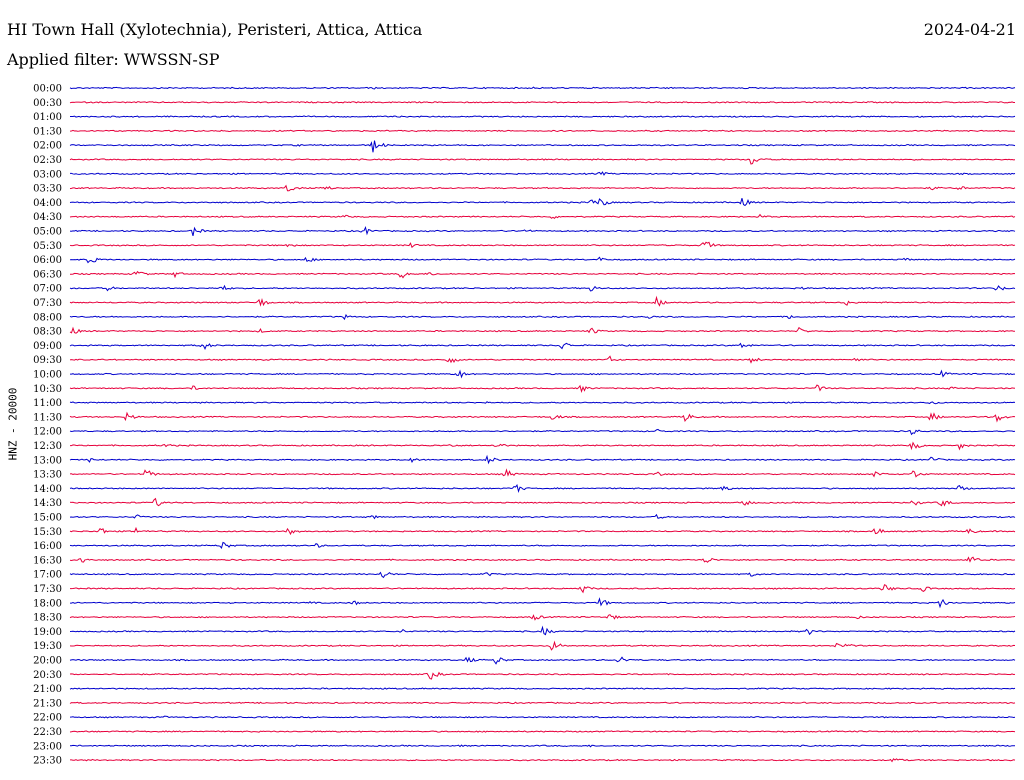 The image size is (1024, 780). What do you see at coordinates (47, 232) in the screenshot?
I see `time-tick-label: 05:00` at bounding box center [47, 232].